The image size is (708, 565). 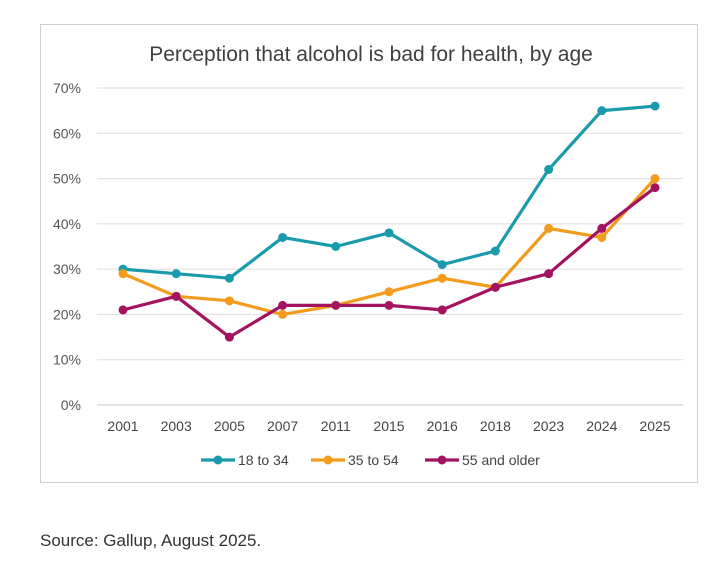 What do you see at coordinates (176, 426) in the screenshot?
I see `x-tick-label: 2003` at bounding box center [176, 426].